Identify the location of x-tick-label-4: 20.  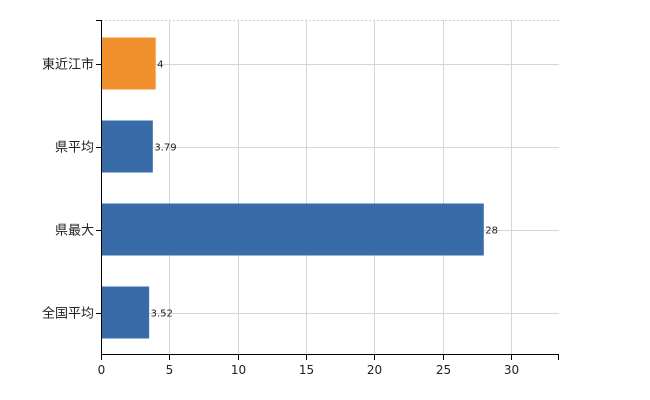
(374, 370).